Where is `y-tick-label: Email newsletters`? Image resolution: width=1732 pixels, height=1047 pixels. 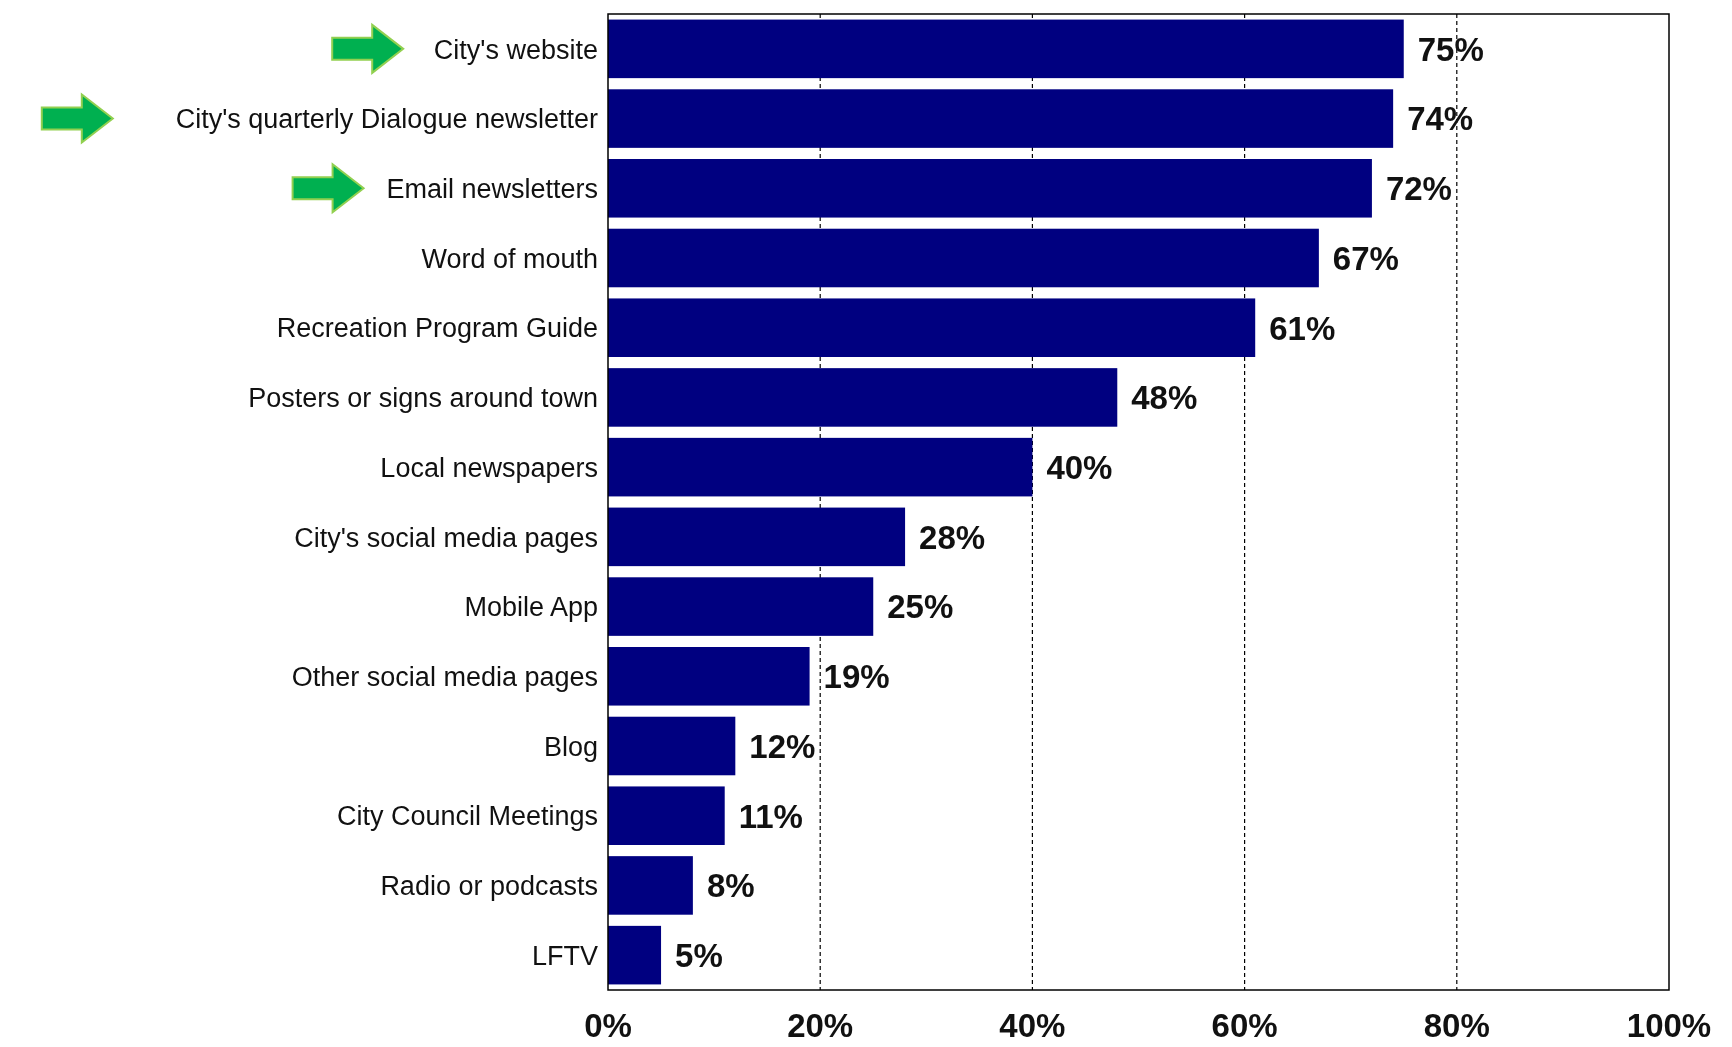
y-tick-label: Email newsletters is located at coordinates (492, 189).